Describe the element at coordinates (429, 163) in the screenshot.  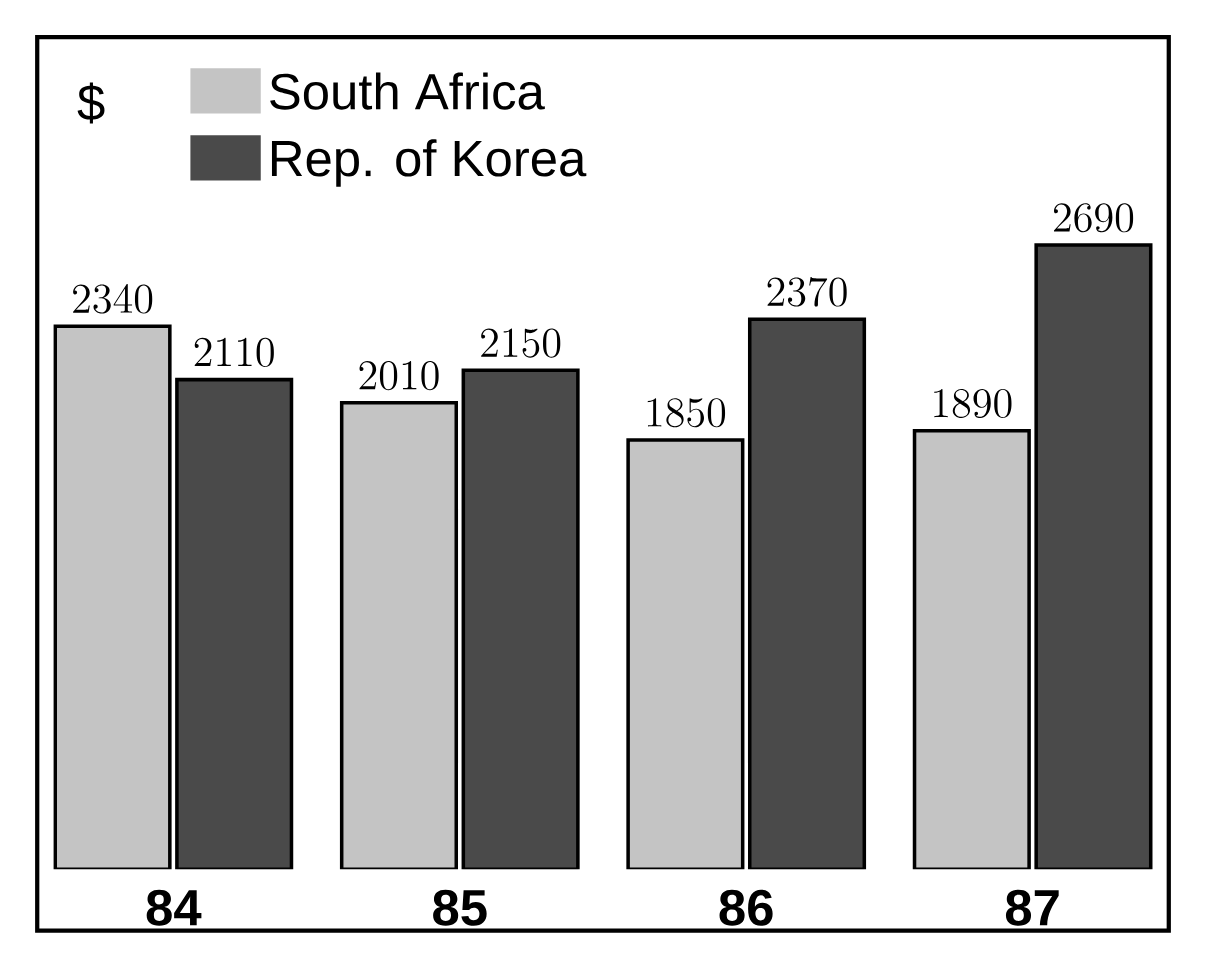
I see `legend-label: Rep. of Korea` at that location.